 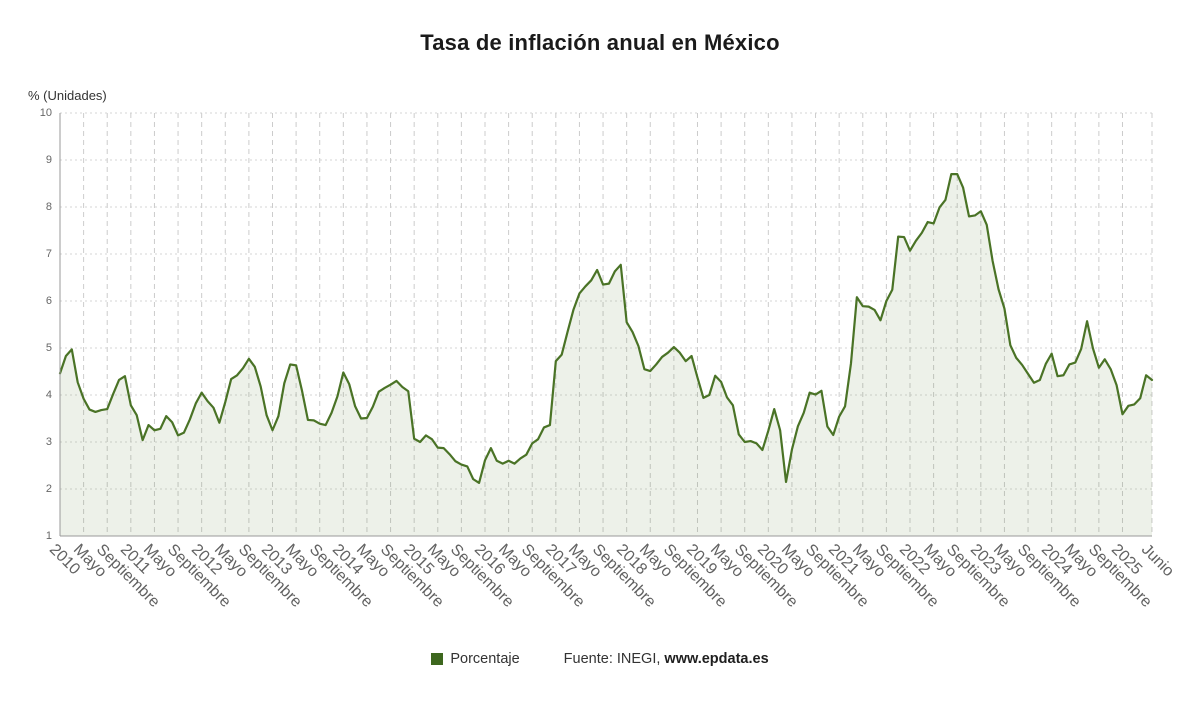 What do you see at coordinates (437, 659) in the screenshot?
I see `legend-swatch-icon` at bounding box center [437, 659].